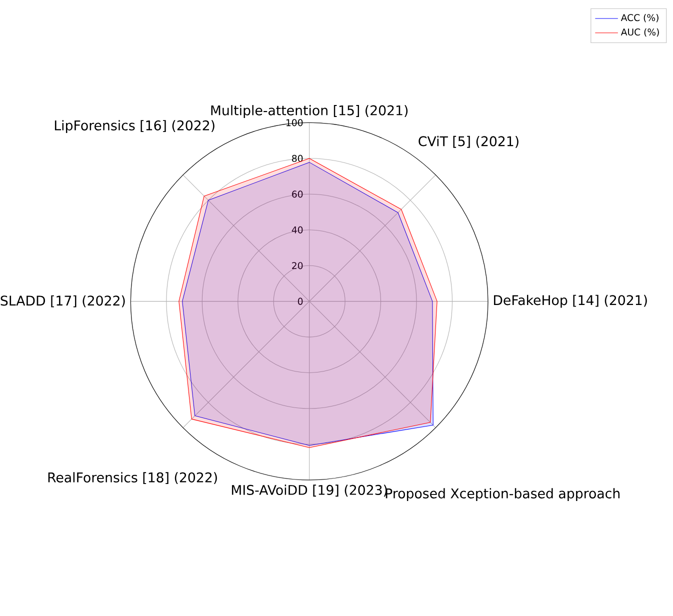  What do you see at coordinates (297, 194) in the screenshot?
I see `y-tick-label: 60` at bounding box center [297, 194].